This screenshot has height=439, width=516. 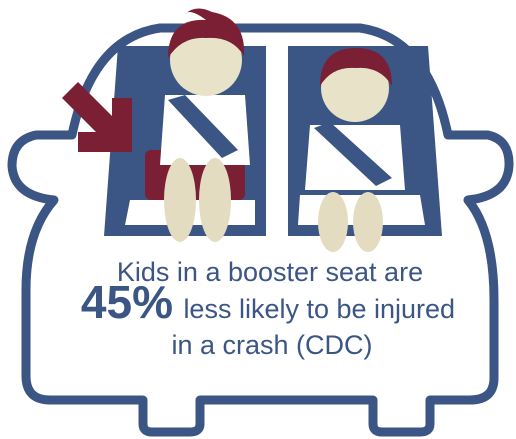 I want to click on arrow, so click(x=97, y=117).